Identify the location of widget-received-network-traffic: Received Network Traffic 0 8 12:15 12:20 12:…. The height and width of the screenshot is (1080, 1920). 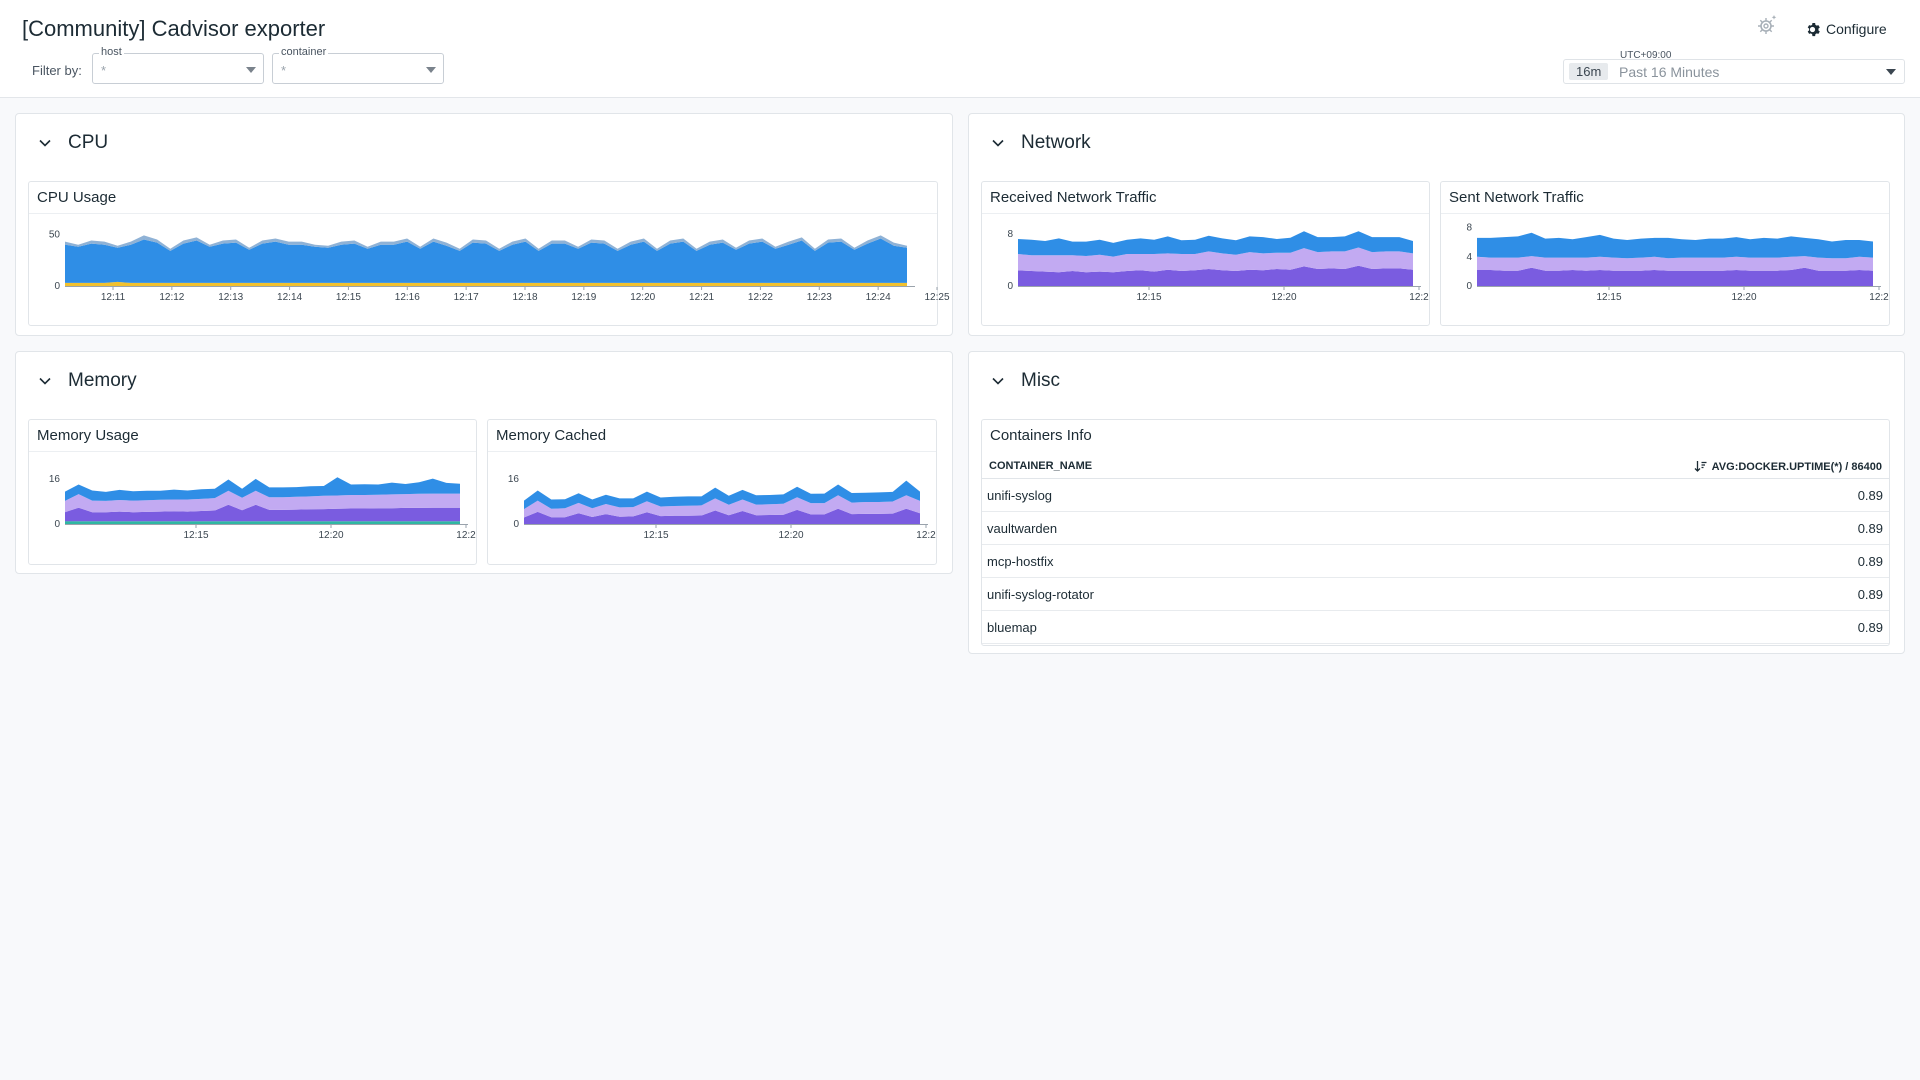
(1205, 253).